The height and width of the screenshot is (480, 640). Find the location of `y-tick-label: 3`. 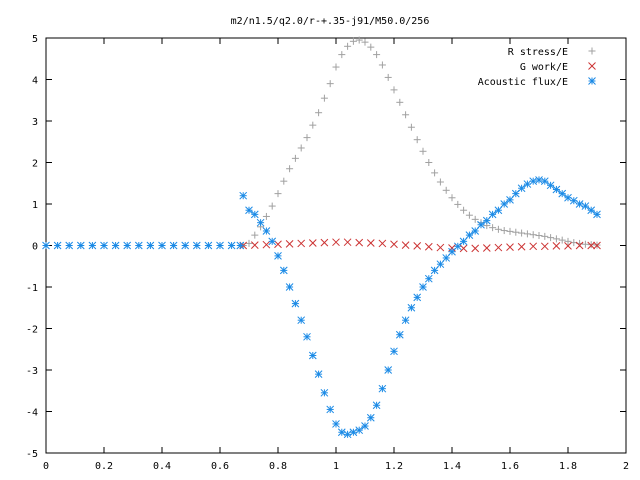

y-tick-label: 3 is located at coordinates (35, 122).